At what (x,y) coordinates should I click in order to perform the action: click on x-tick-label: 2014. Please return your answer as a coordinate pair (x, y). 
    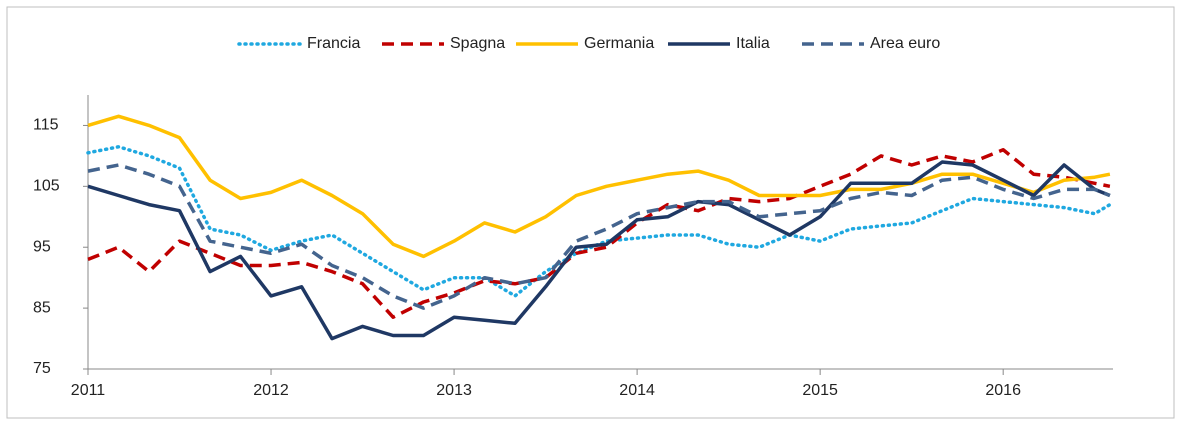
    Looking at the image, I should click on (637, 390).